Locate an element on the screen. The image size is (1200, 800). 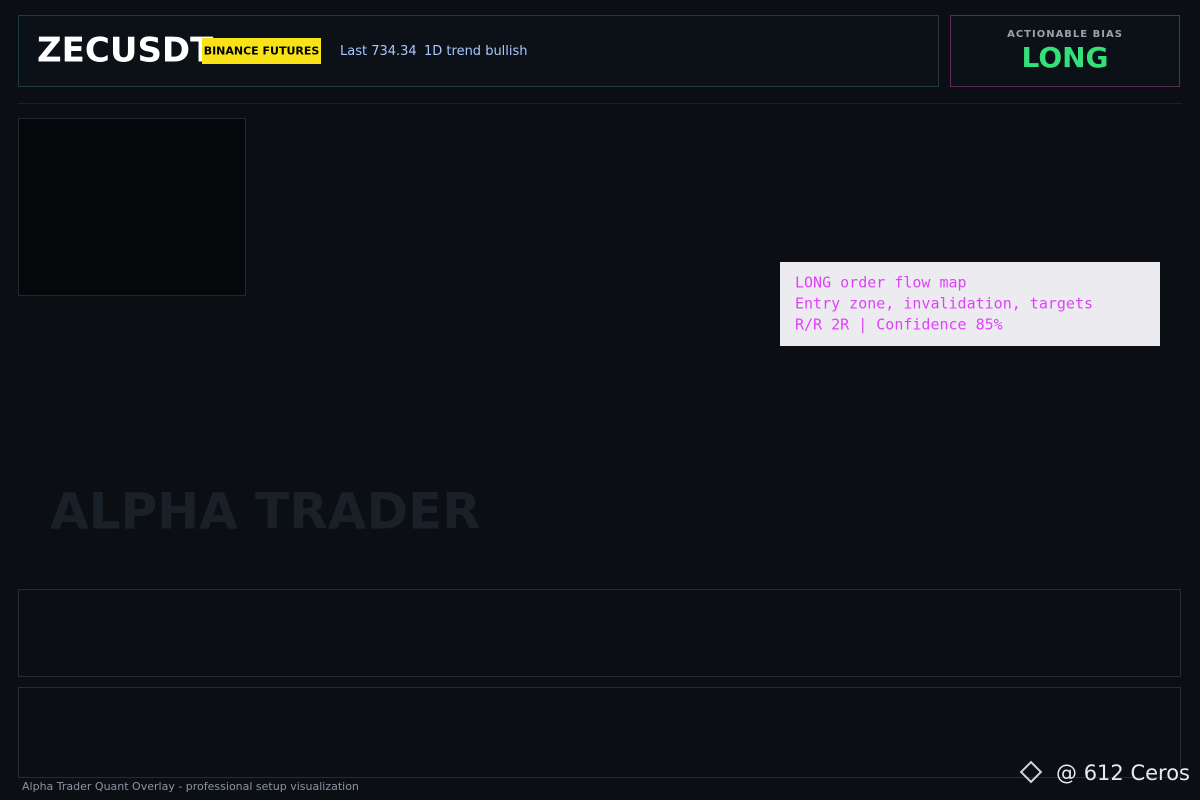
oscillator-frame is located at coordinates (599, 633).